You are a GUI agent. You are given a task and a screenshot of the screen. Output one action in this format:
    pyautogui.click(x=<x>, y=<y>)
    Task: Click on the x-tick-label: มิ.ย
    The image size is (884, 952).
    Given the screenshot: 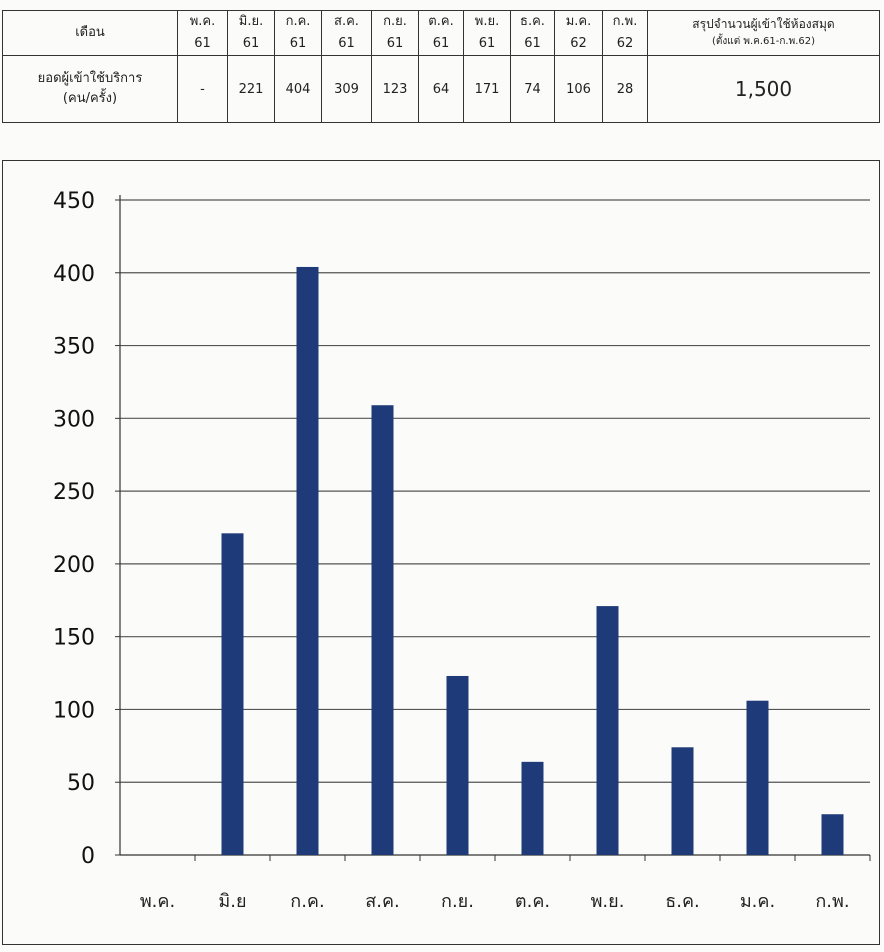 What is the action you would take?
    pyautogui.click(x=232, y=901)
    